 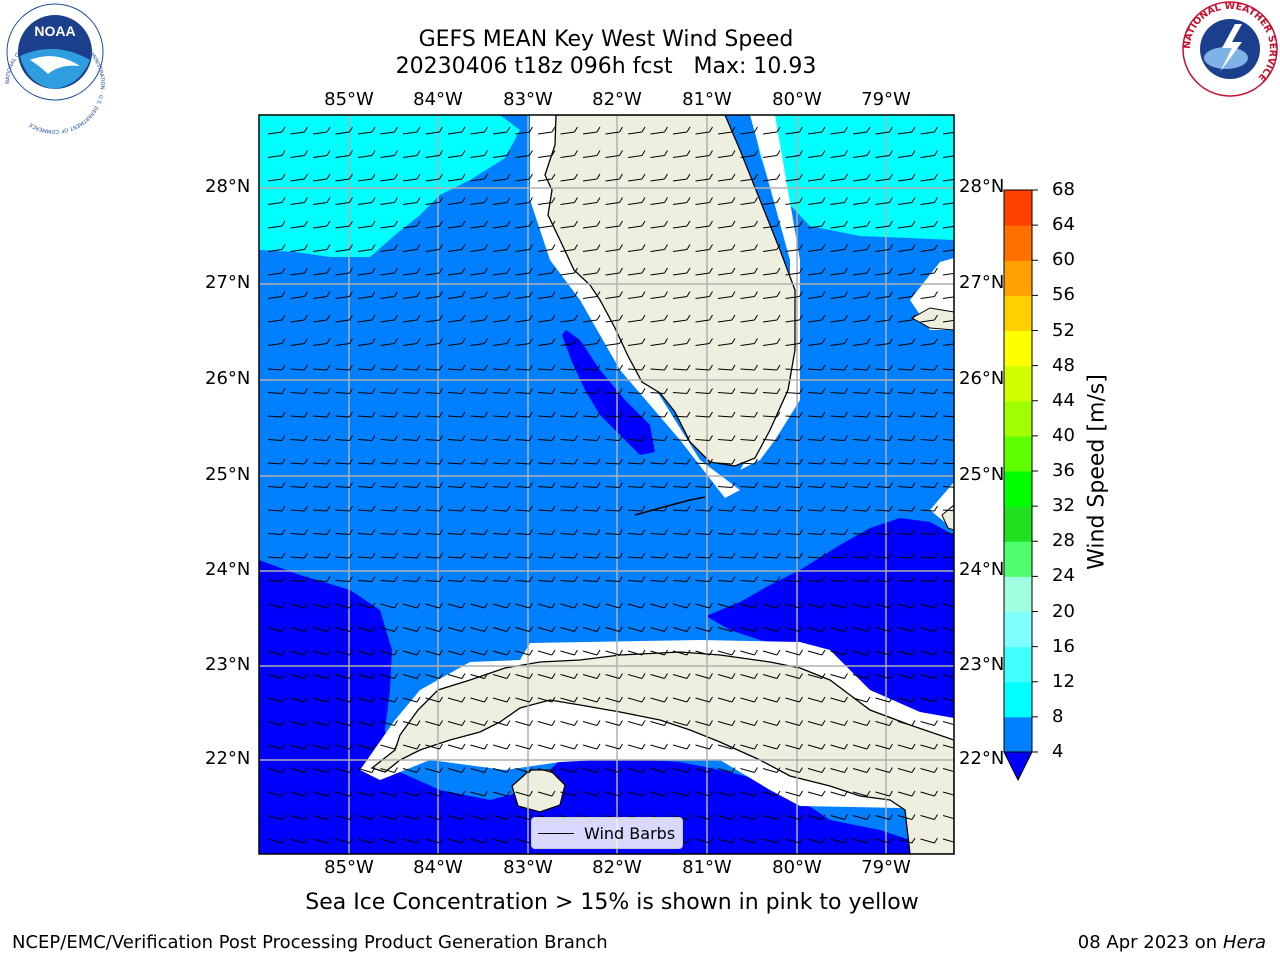 What do you see at coordinates (1058, 751) in the screenshot?
I see `colorbar-tick-label: 4` at bounding box center [1058, 751].